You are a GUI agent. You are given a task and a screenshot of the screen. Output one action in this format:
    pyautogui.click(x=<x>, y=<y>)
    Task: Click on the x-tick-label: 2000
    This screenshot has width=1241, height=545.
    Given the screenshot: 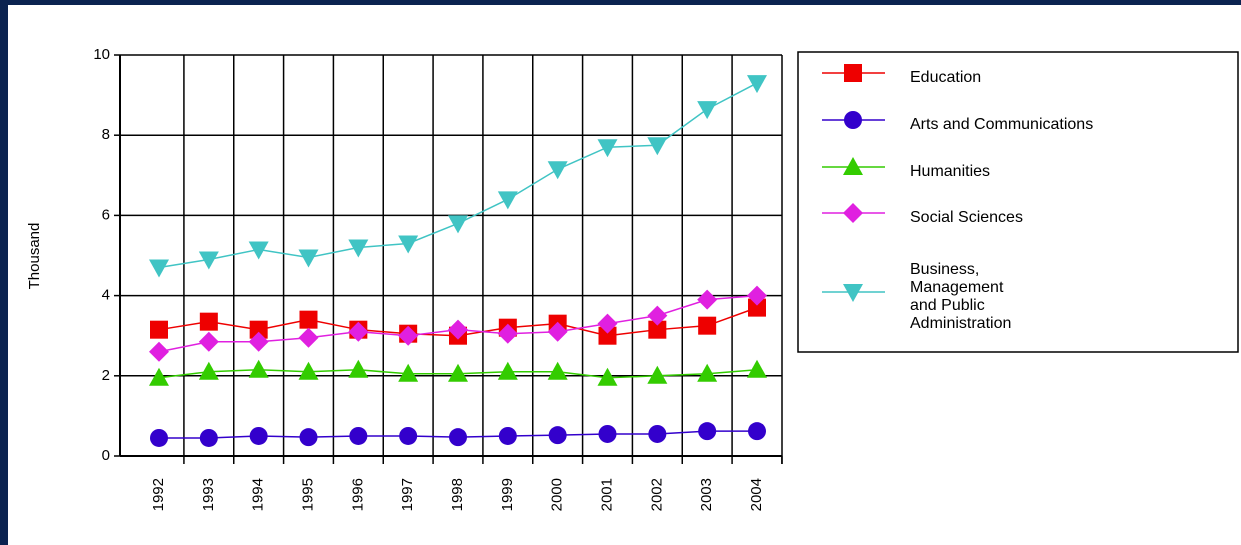 What is the action you would take?
    pyautogui.click(x=557, y=494)
    